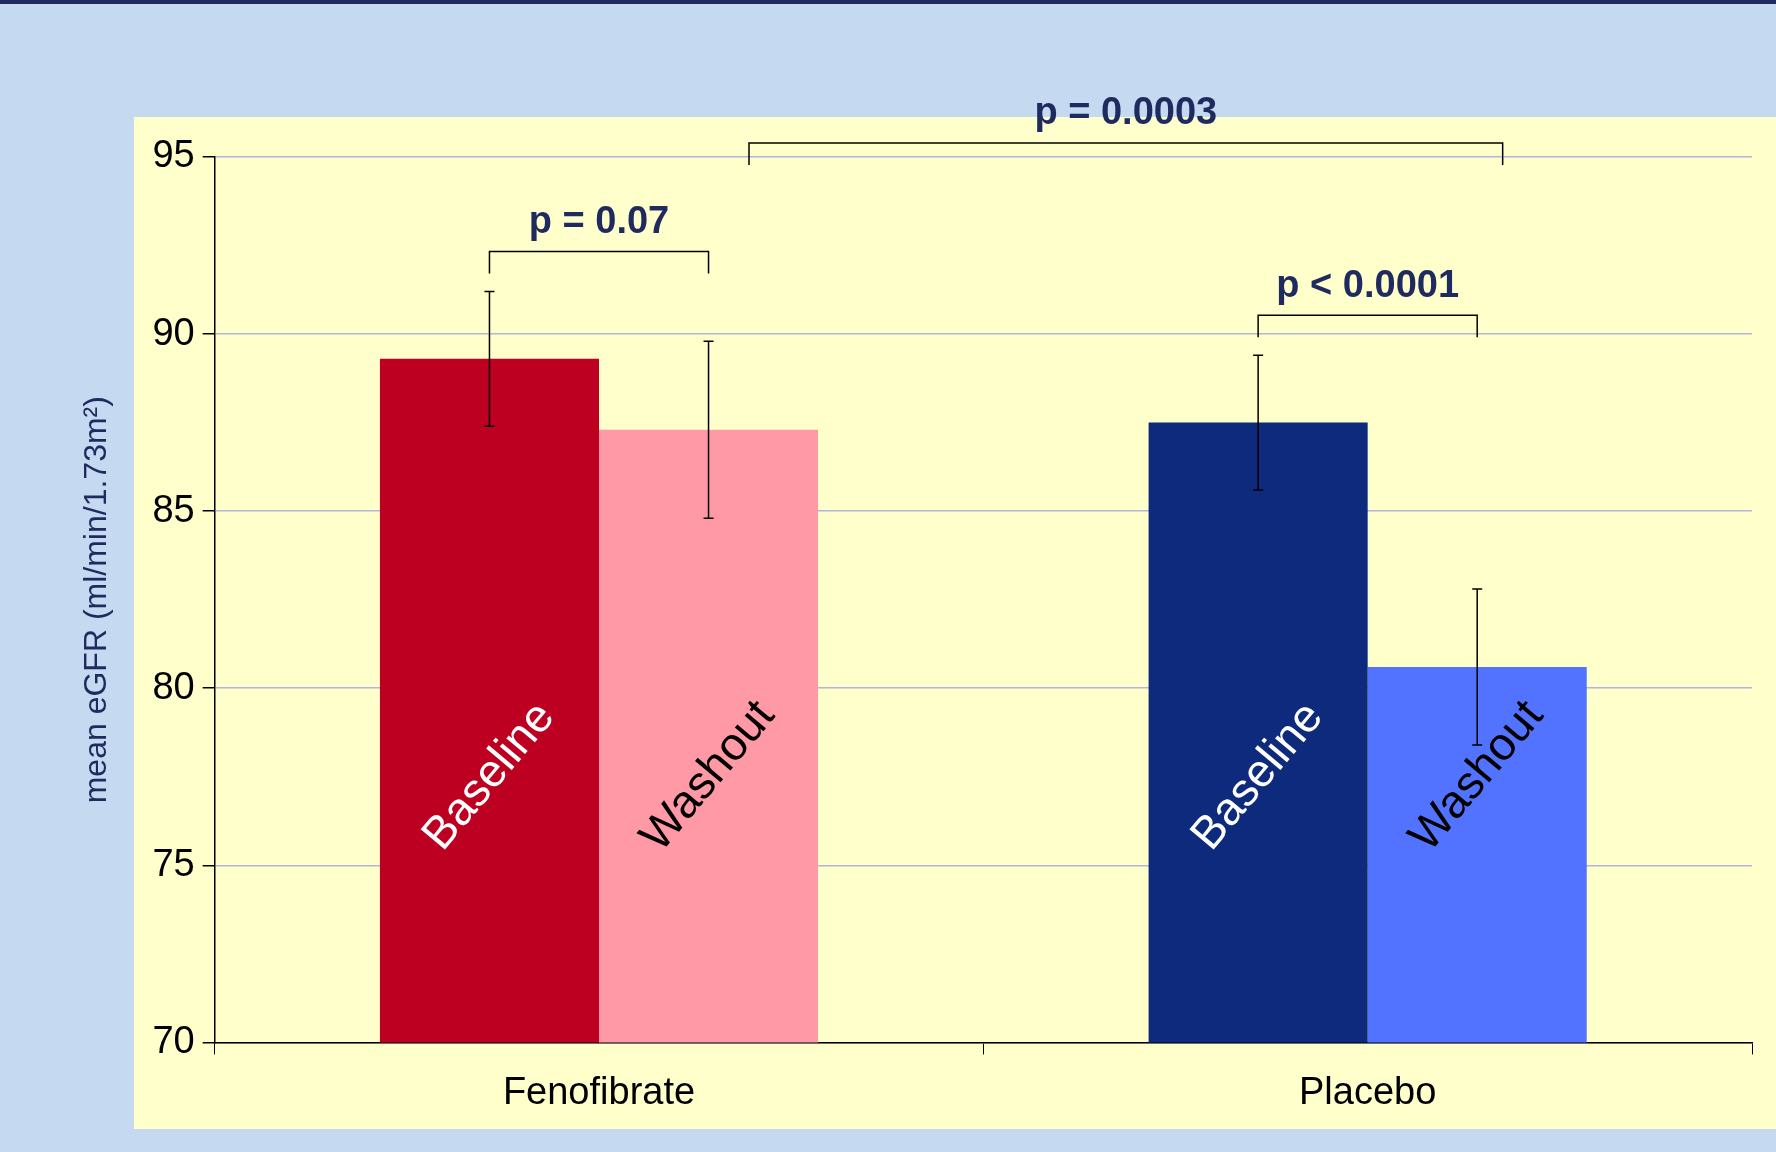  I want to click on x-tick-label: Fenofibrate, so click(599, 1090).